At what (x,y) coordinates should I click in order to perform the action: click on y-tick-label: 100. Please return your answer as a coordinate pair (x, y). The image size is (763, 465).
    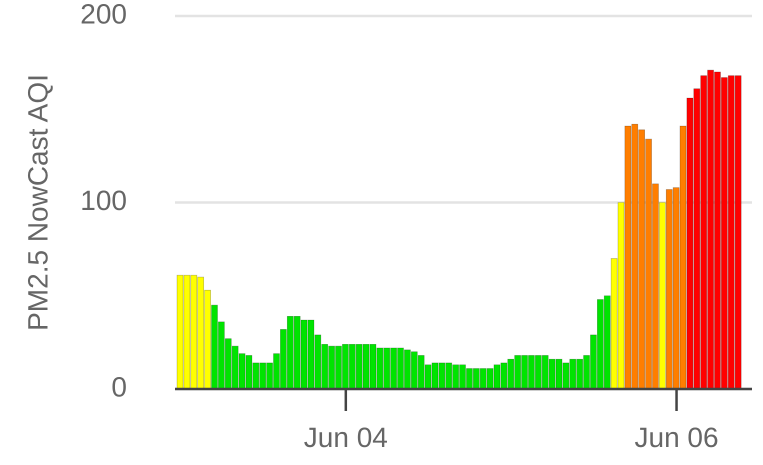
    Looking at the image, I should click on (103, 200).